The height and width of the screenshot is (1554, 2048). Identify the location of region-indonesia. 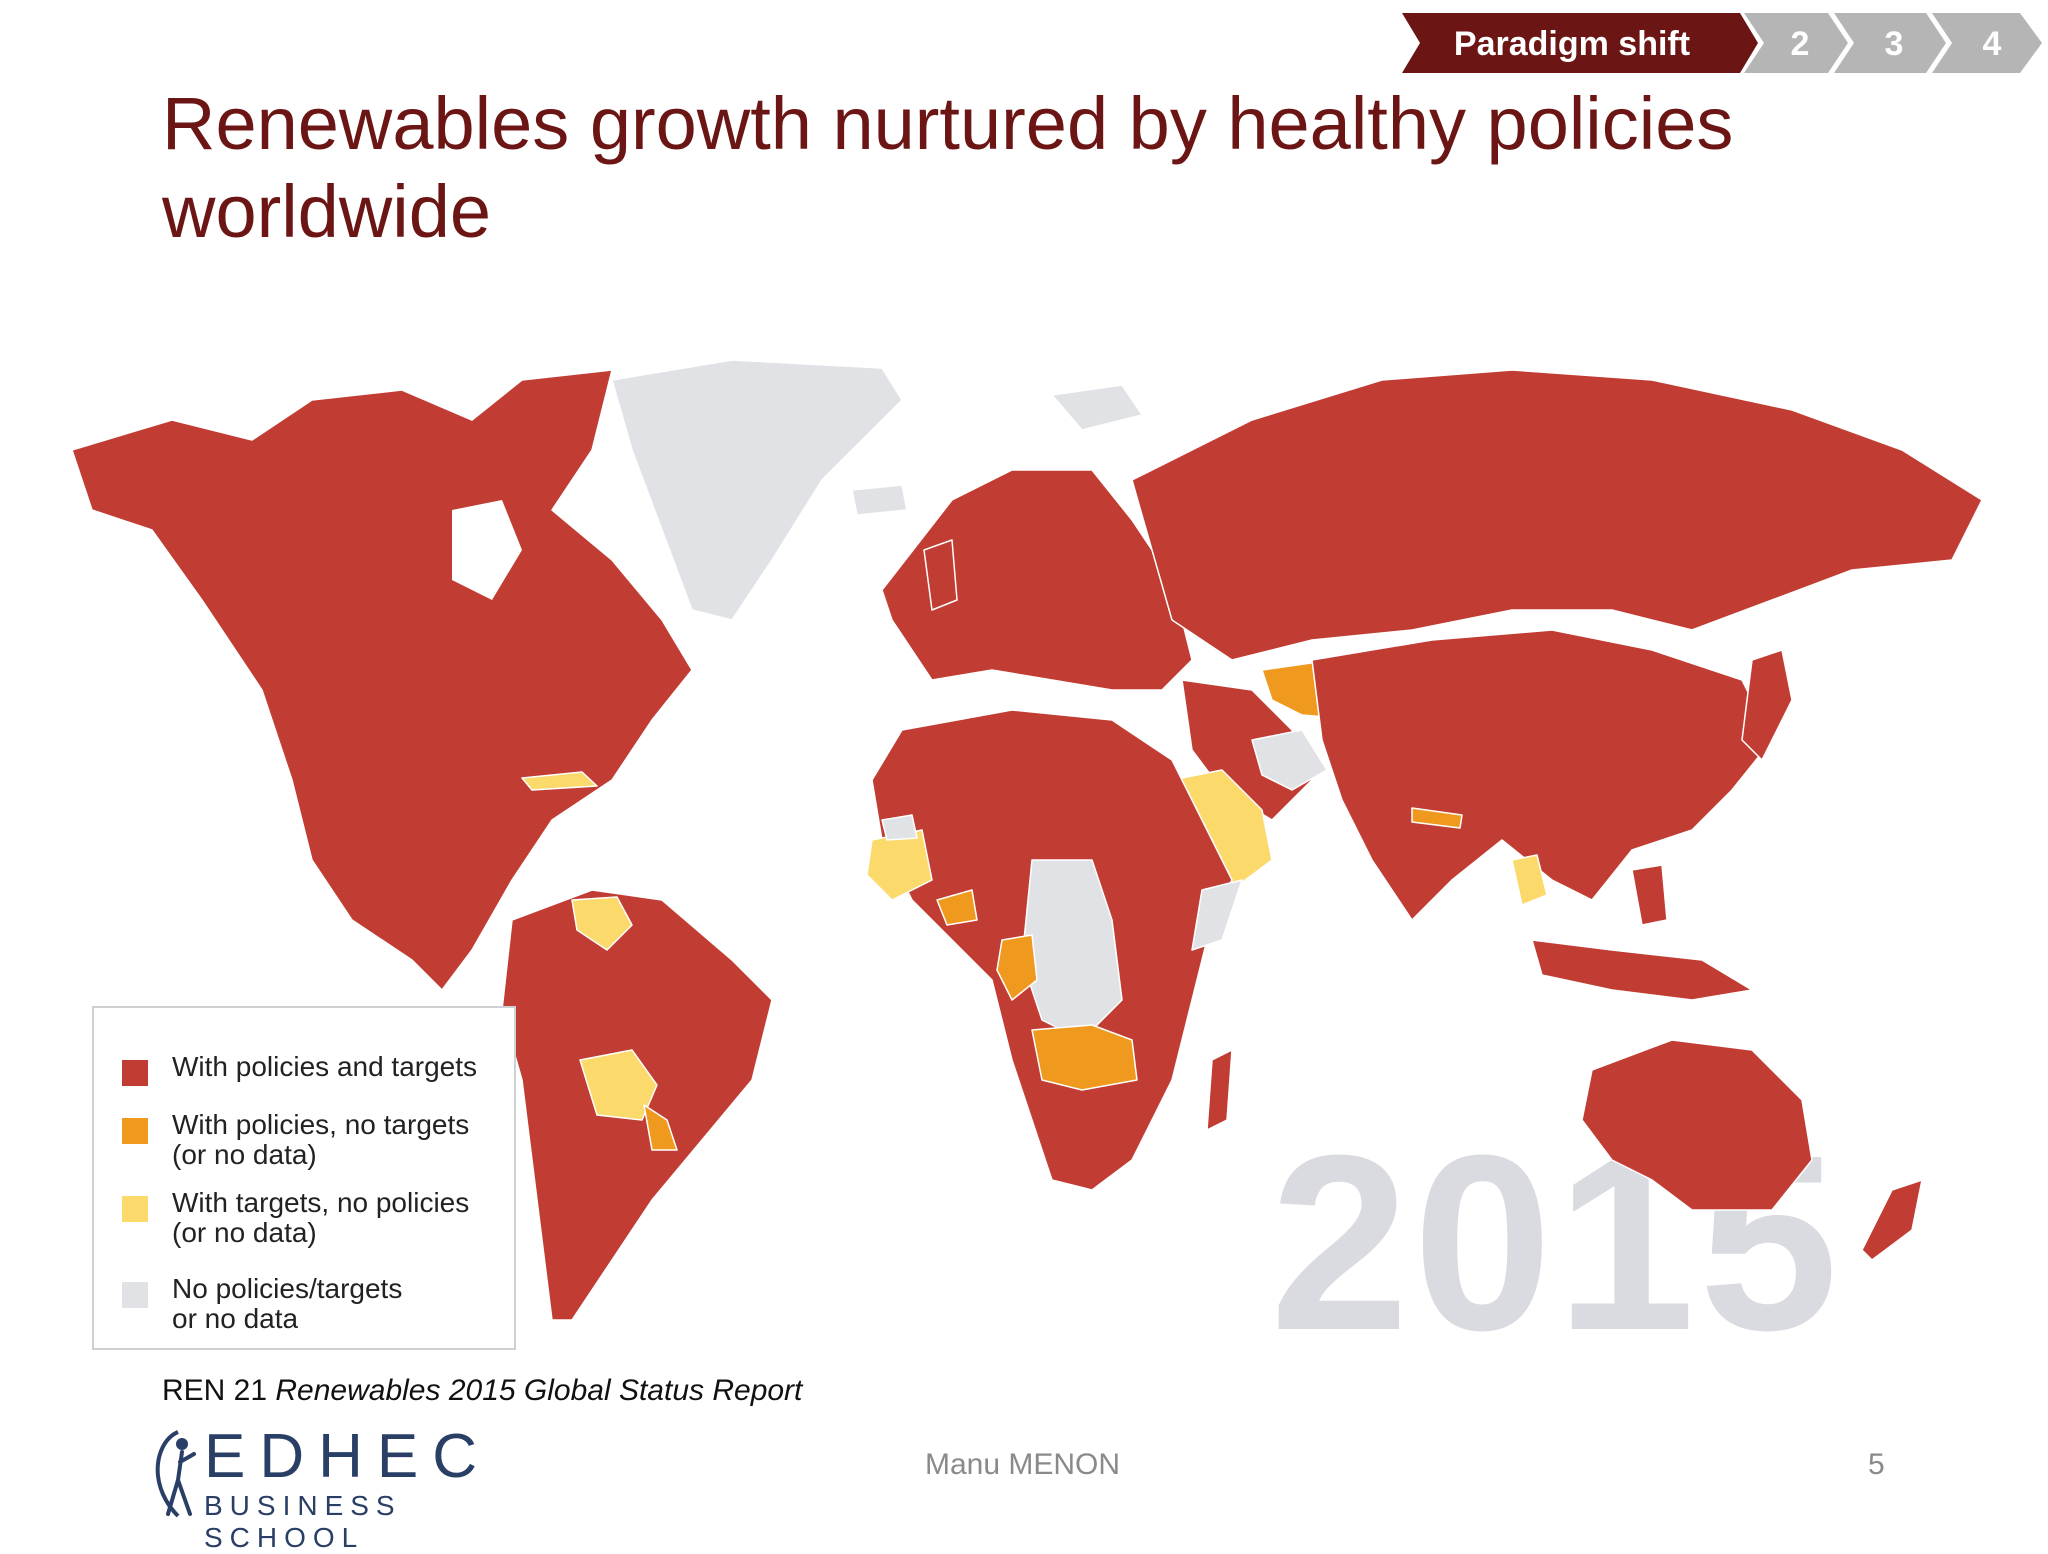
(1642, 970).